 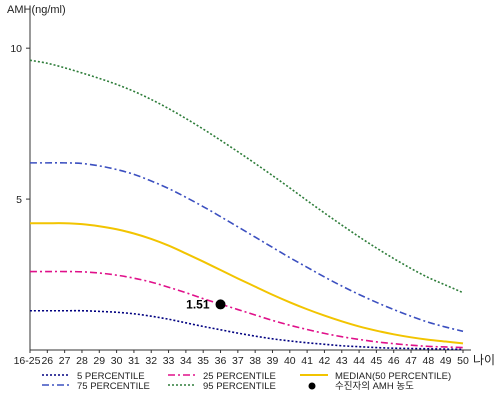 What do you see at coordinates (220, 304) in the screenshot?
I see `patient-amh-point` at bounding box center [220, 304].